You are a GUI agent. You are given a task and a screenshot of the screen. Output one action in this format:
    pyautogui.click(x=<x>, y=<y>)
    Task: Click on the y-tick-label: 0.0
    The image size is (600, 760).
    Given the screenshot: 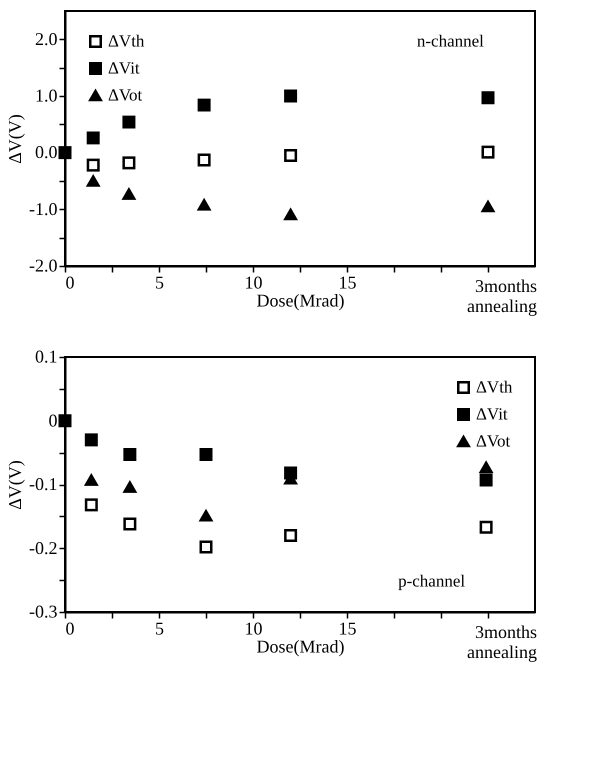 What is the action you would take?
    pyautogui.click(x=46, y=152)
    